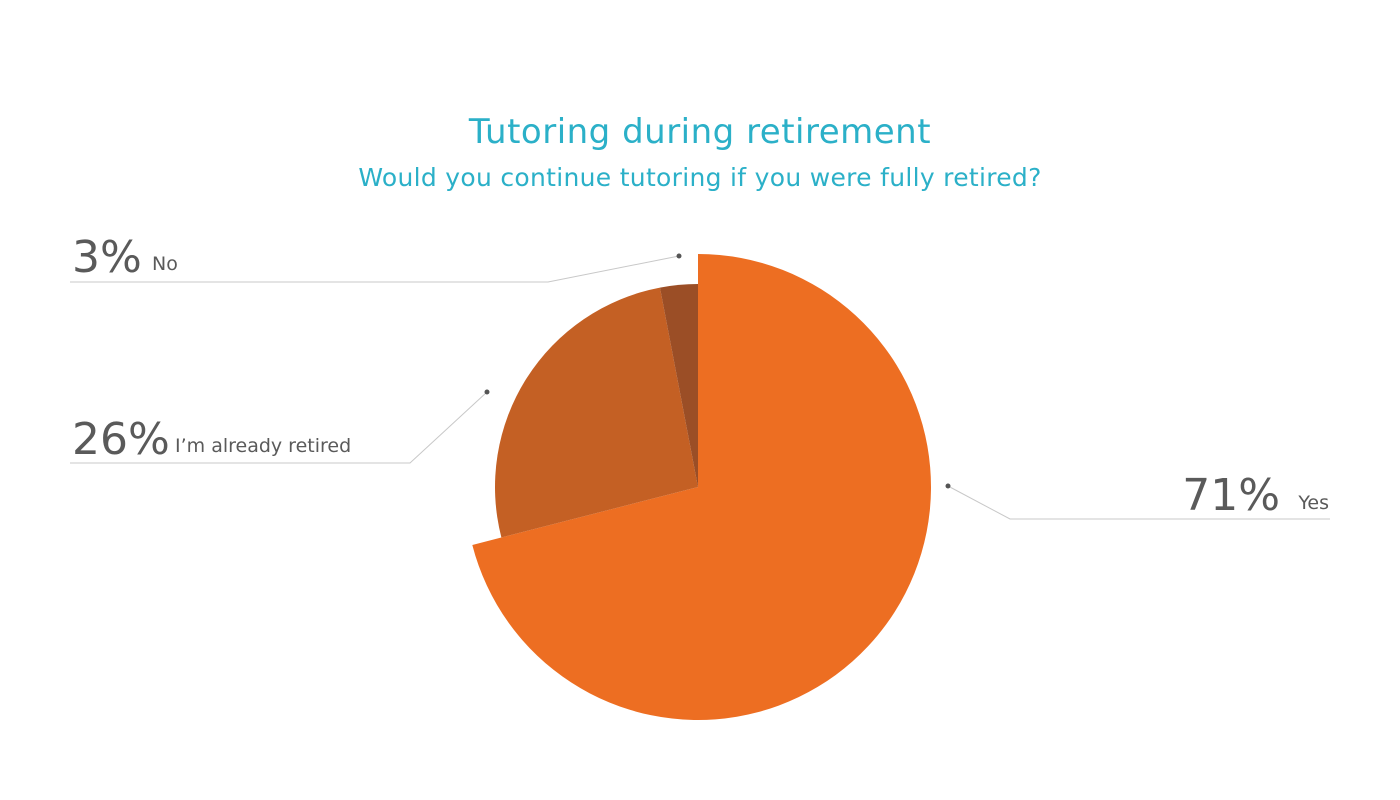  Describe the element at coordinates (279, 427) in the screenshot. I see `callout-line-already-retired` at that location.